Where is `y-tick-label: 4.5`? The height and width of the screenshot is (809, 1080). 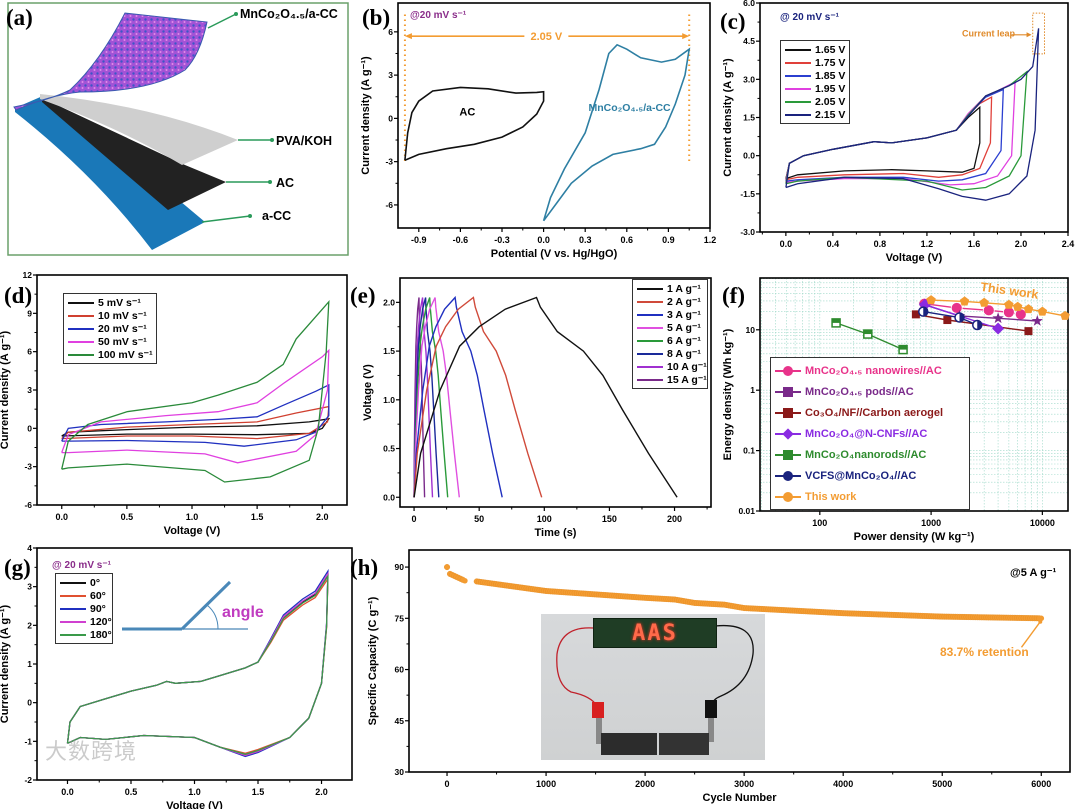
y-tick-label: 4.5 is located at coordinates (749, 41).